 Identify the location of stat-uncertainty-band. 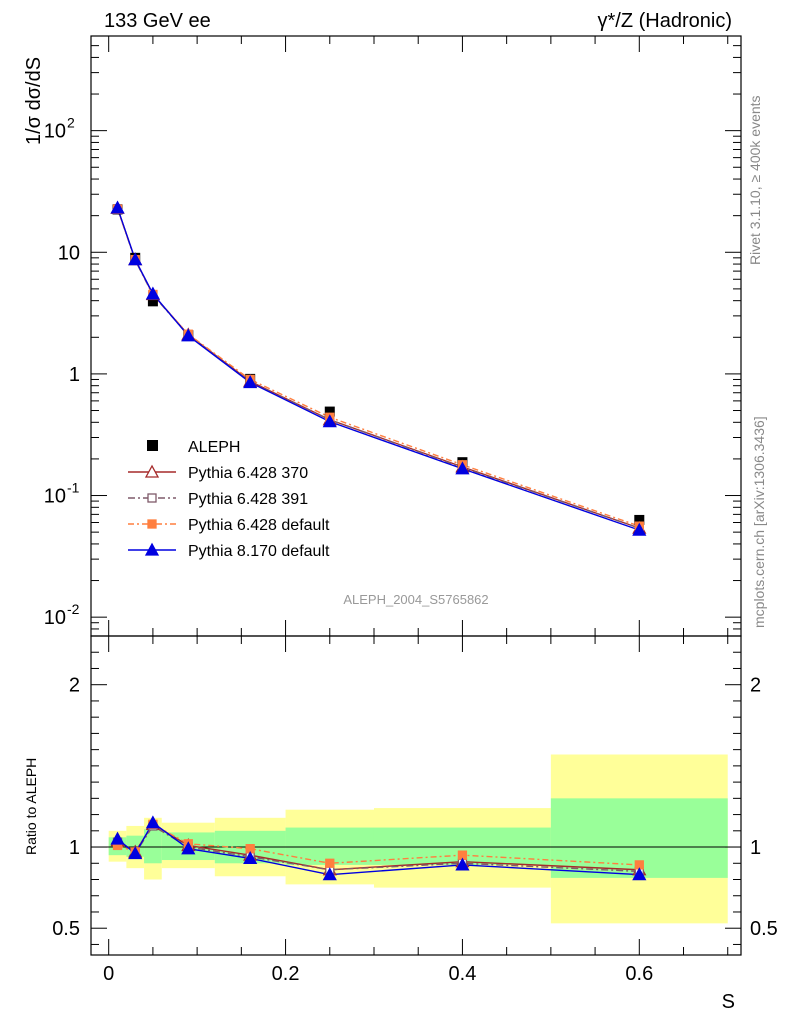
(153, 846).